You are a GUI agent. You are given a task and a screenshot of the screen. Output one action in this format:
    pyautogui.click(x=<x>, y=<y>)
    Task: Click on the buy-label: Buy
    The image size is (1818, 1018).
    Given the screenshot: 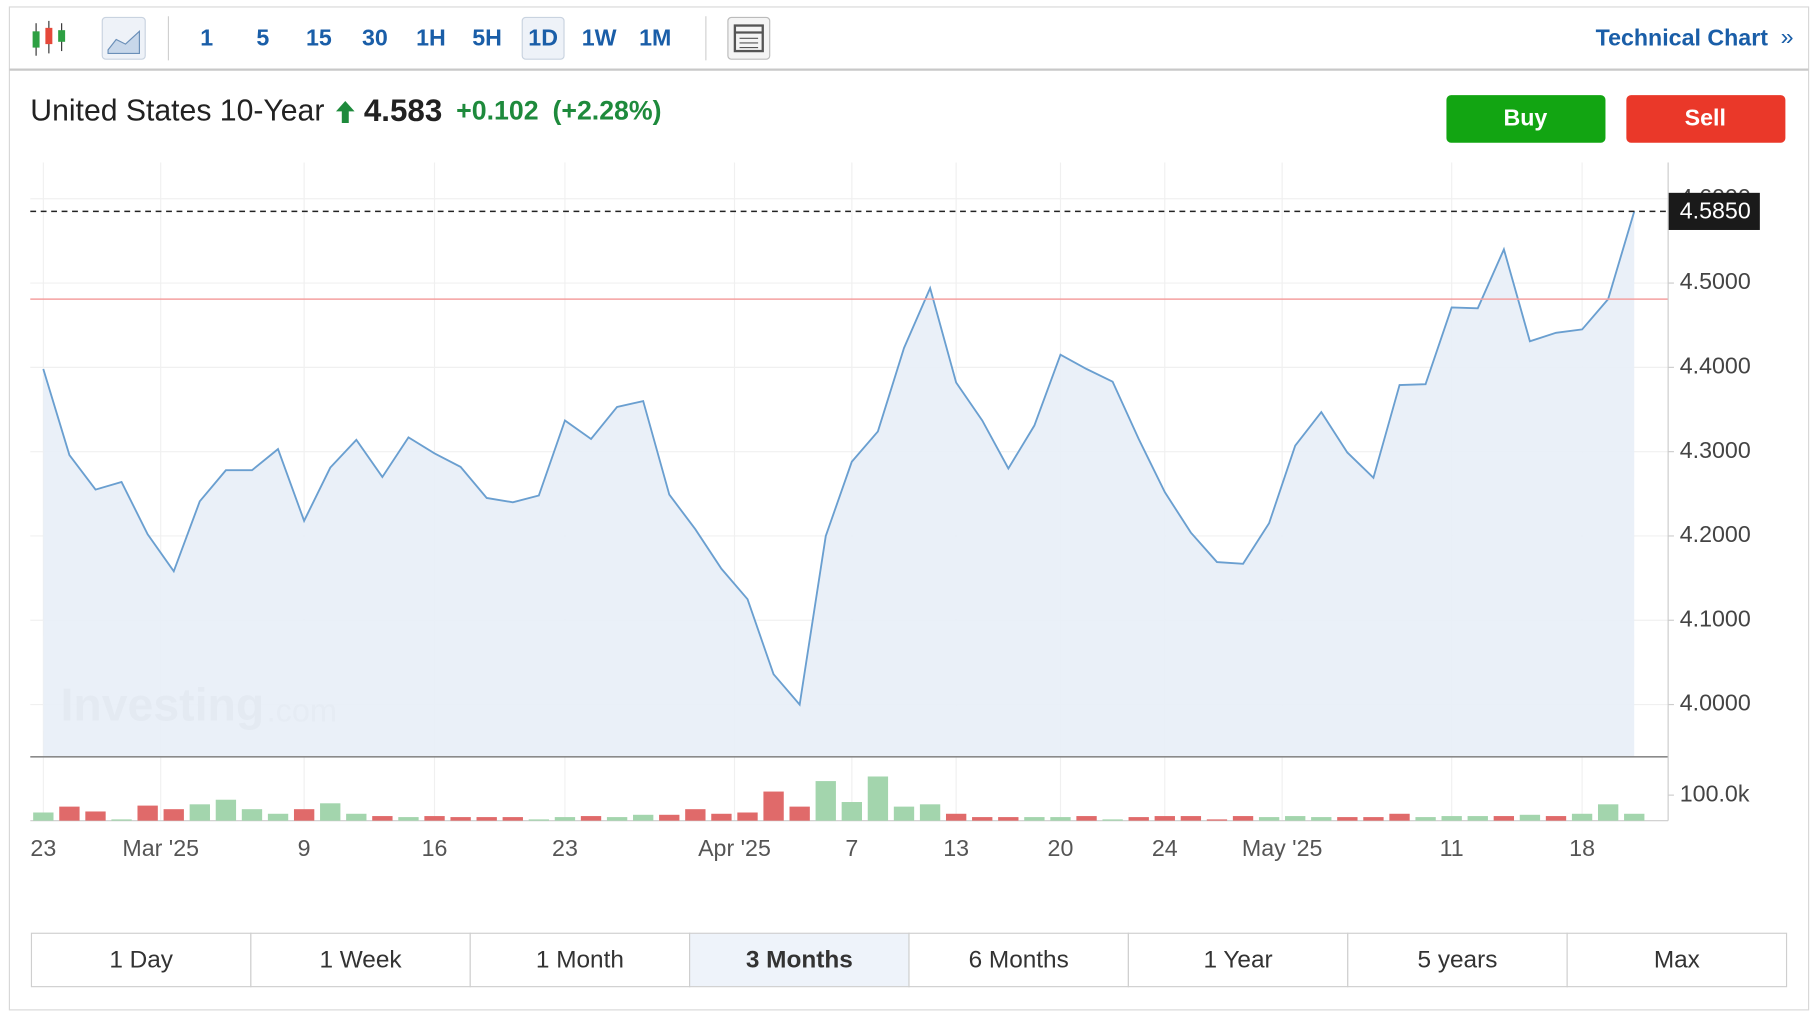 What is the action you would take?
    pyautogui.click(x=1525, y=118)
    